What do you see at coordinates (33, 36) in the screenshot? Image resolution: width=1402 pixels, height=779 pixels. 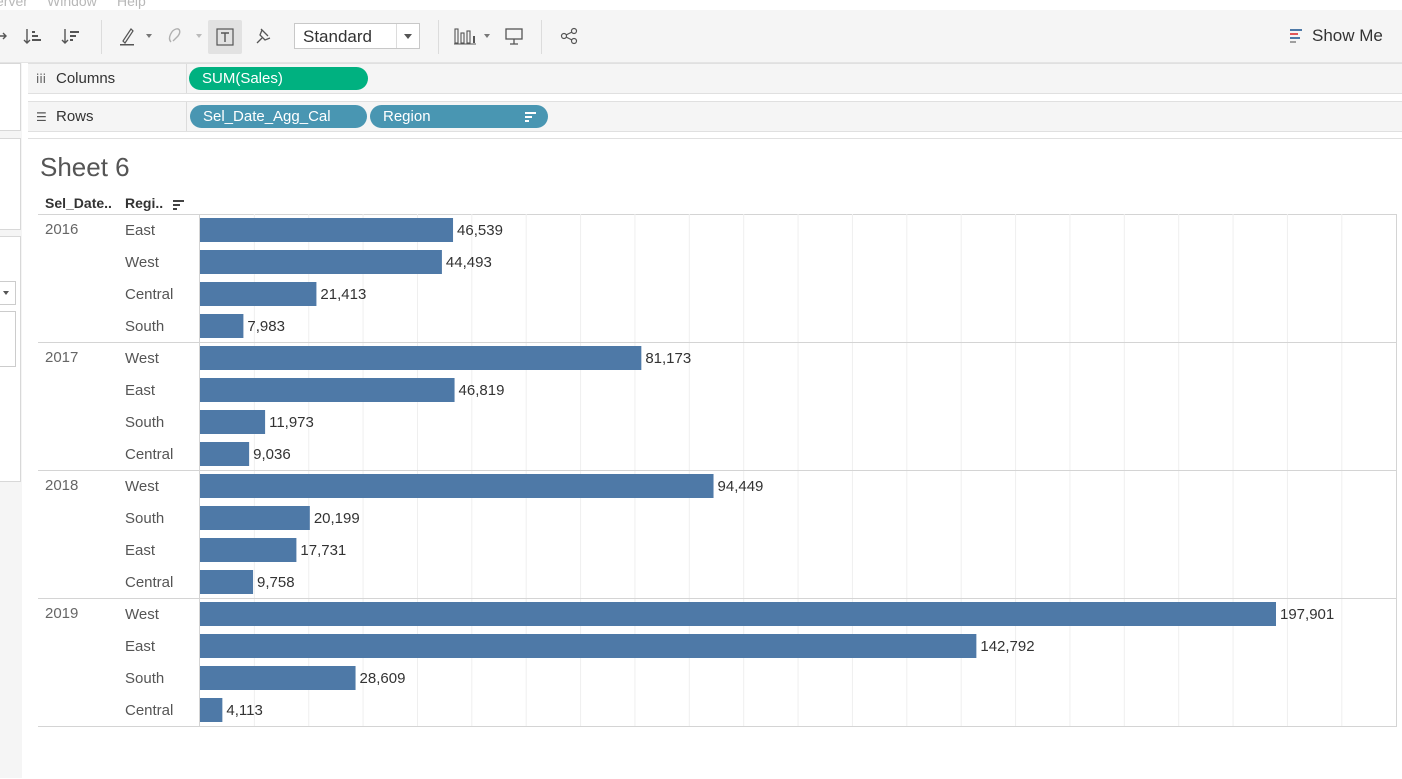 I see `sort-ascending-icon` at bounding box center [33, 36].